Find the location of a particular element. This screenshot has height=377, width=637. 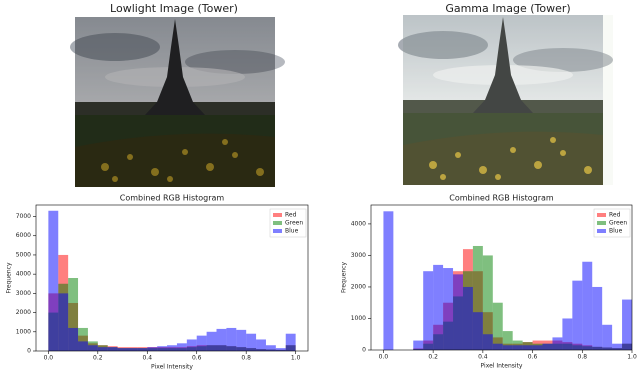

y-tick-label: 6000 is located at coordinates (23, 235).